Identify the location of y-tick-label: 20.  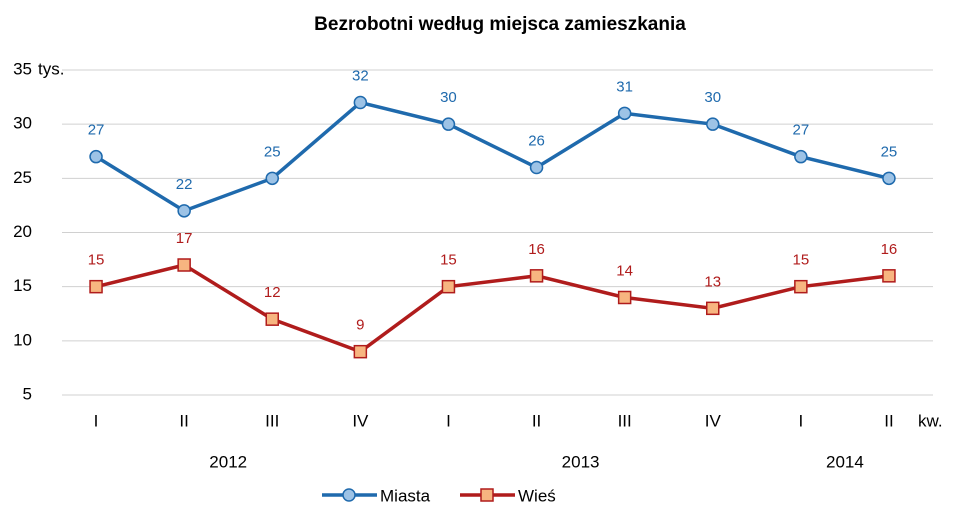
(22, 231).